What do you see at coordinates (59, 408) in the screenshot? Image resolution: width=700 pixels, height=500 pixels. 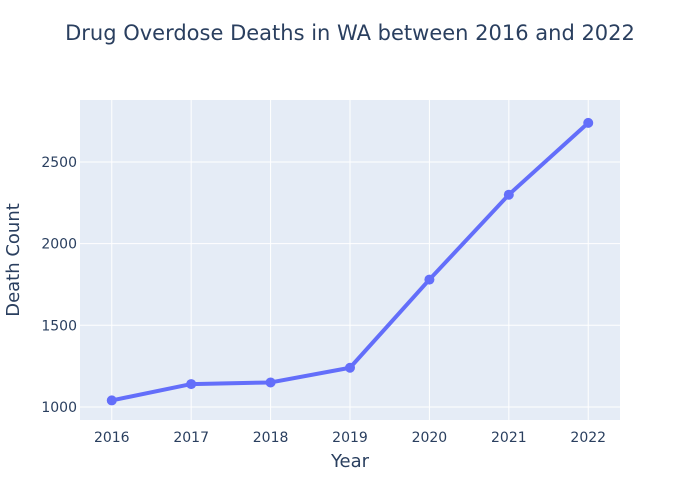 I see `y-tick-label: 1000` at bounding box center [59, 408].